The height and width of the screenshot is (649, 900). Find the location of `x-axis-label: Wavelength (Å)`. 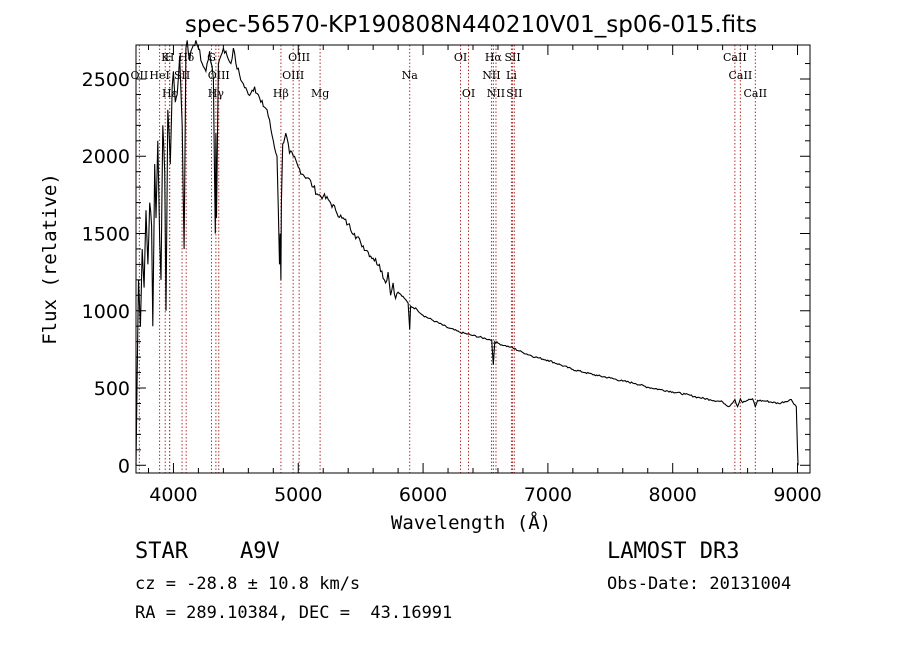

x-axis-label: Wavelength (Å) is located at coordinates (471, 522).